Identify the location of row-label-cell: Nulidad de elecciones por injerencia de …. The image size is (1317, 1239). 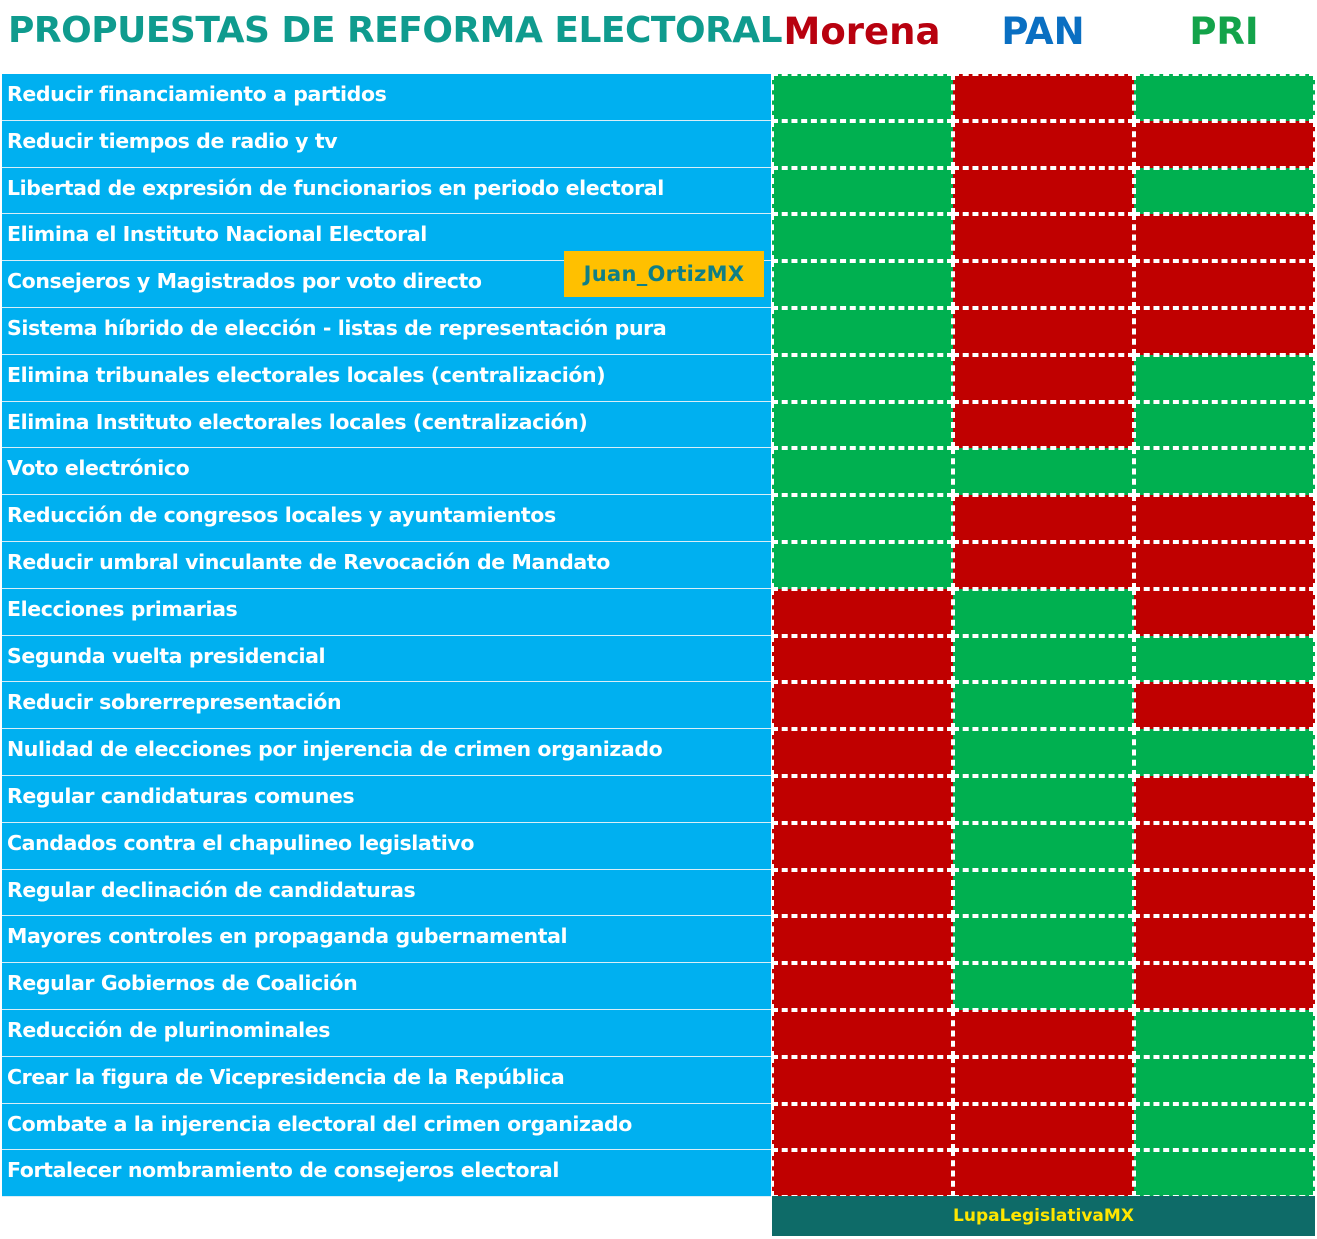
(386, 752).